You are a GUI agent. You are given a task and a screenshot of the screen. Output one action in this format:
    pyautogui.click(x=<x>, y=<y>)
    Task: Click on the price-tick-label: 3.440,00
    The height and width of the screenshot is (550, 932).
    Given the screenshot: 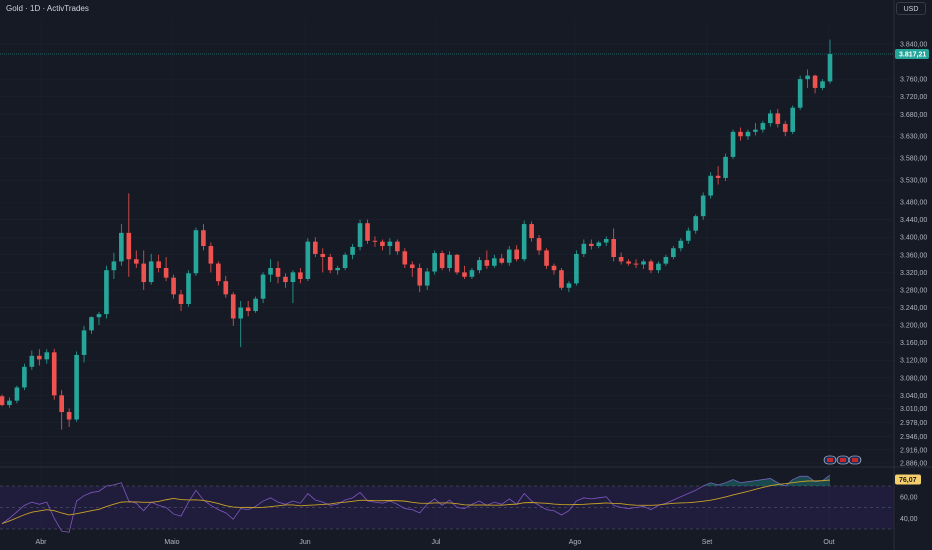 What is the action you would take?
    pyautogui.click(x=913, y=220)
    